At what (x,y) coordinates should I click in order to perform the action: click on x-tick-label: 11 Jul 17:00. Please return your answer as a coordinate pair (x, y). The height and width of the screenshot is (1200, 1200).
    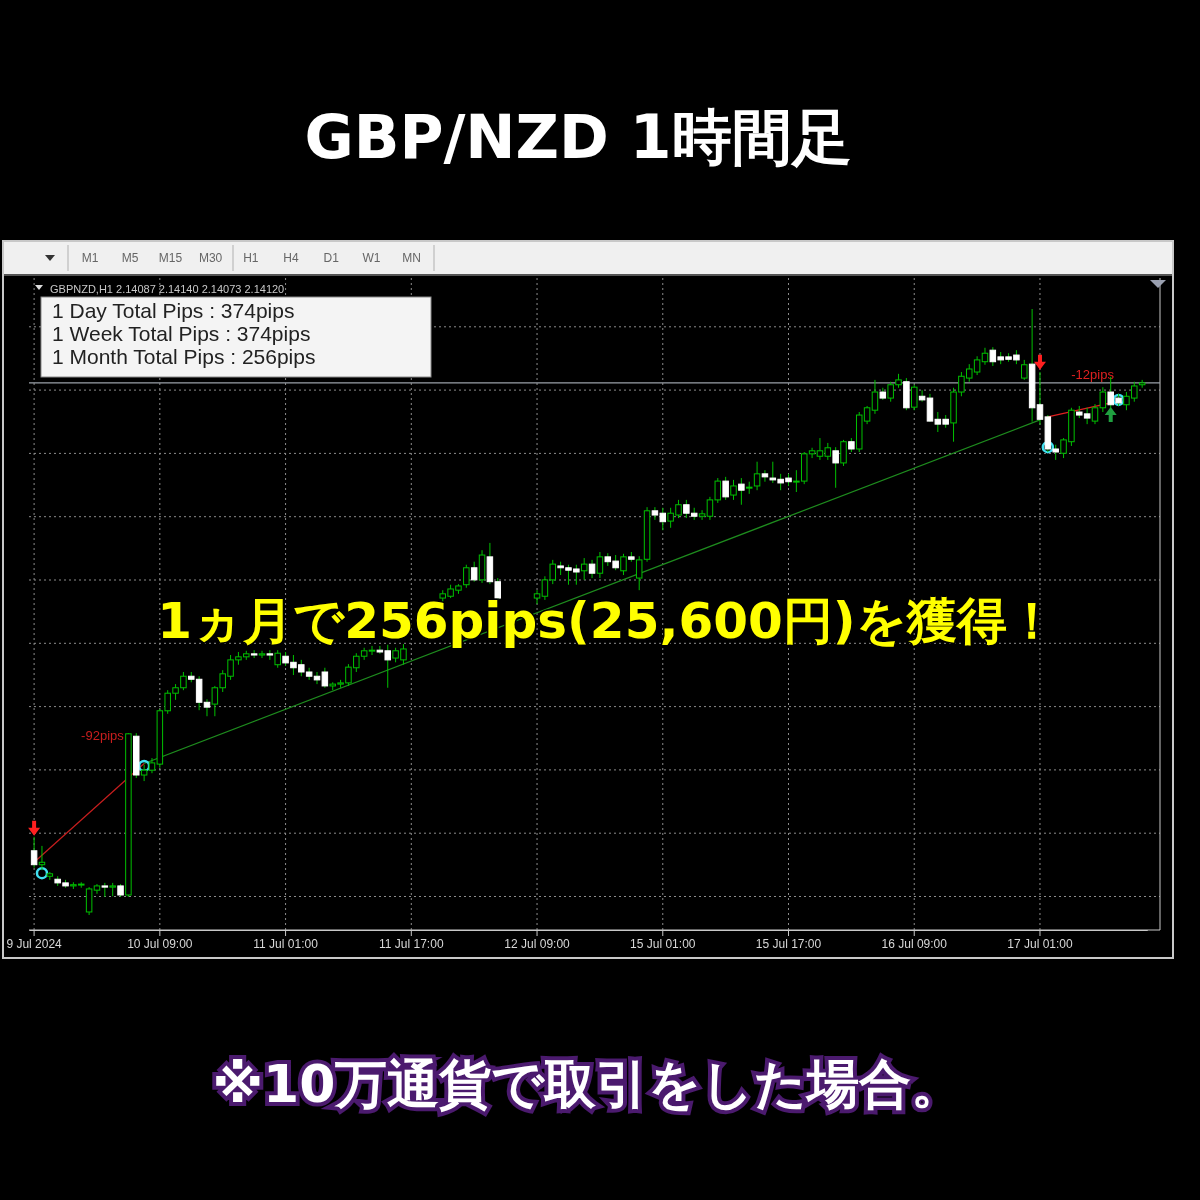
    Looking at the image, I should click on (411, 943).